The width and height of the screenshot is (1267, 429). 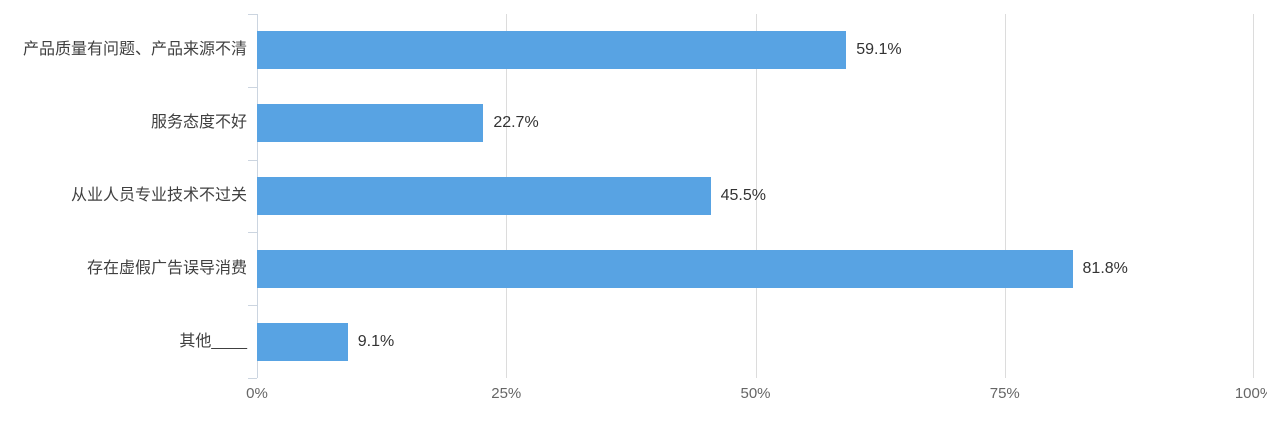 I want to click on bar-row: 81.8%, so click(x=755, y=268).